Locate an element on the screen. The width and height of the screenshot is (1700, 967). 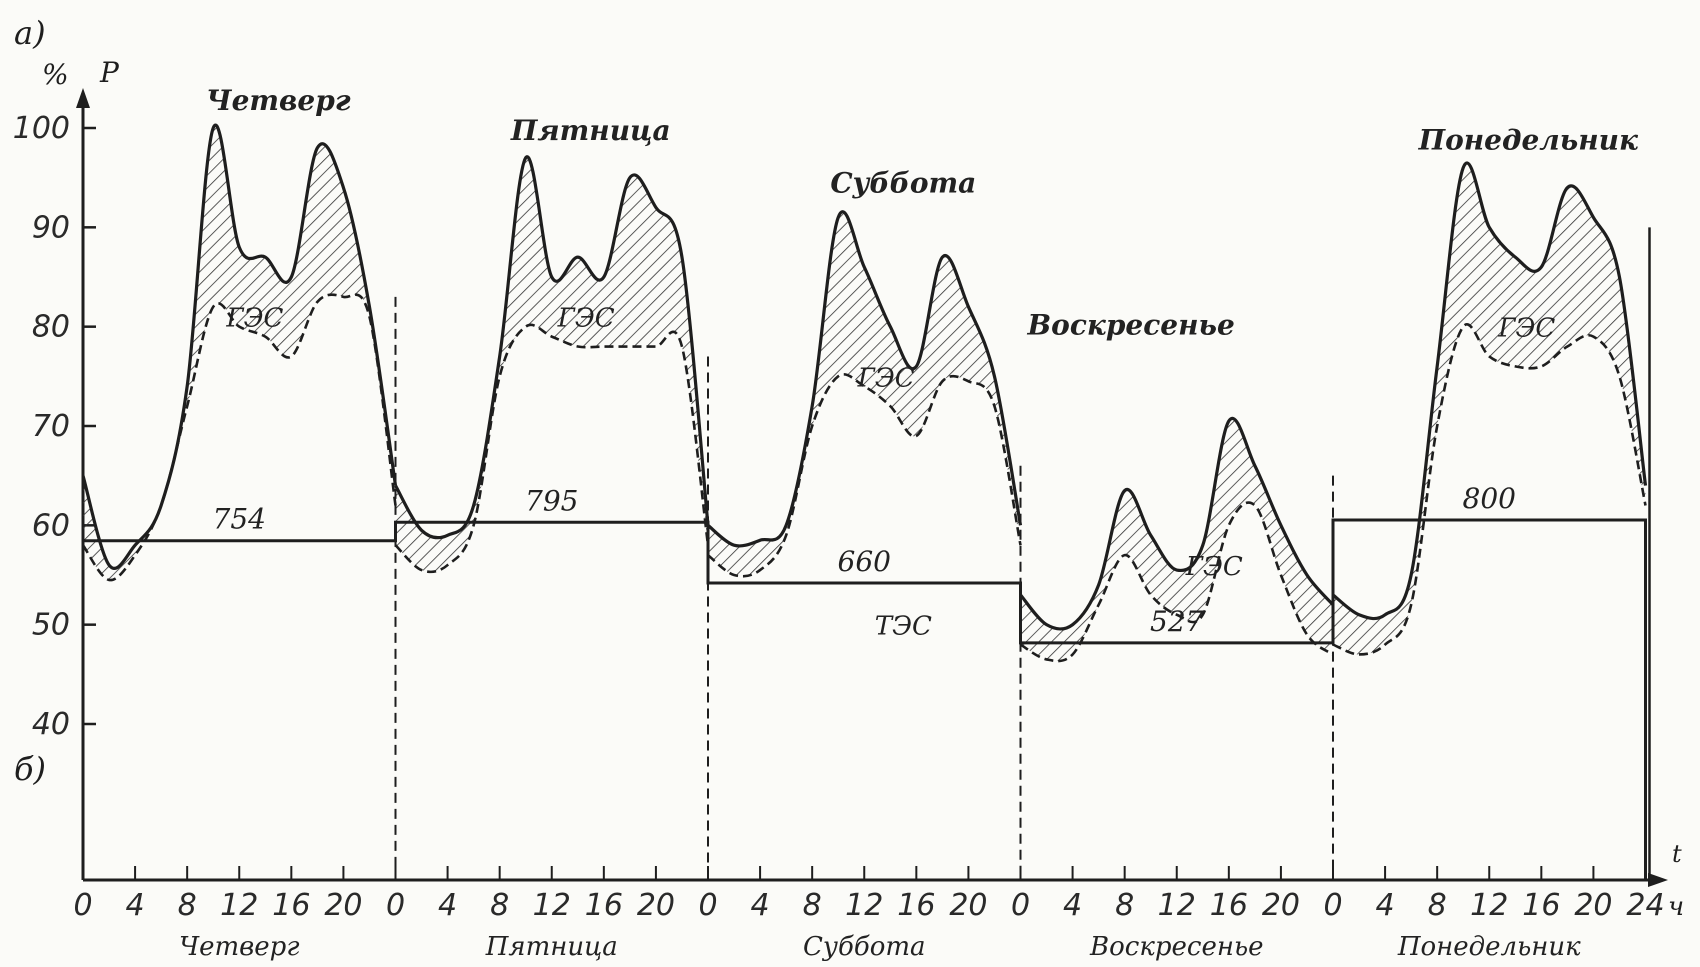
day-name-top: Пятница is located at coordinates (590, 130).